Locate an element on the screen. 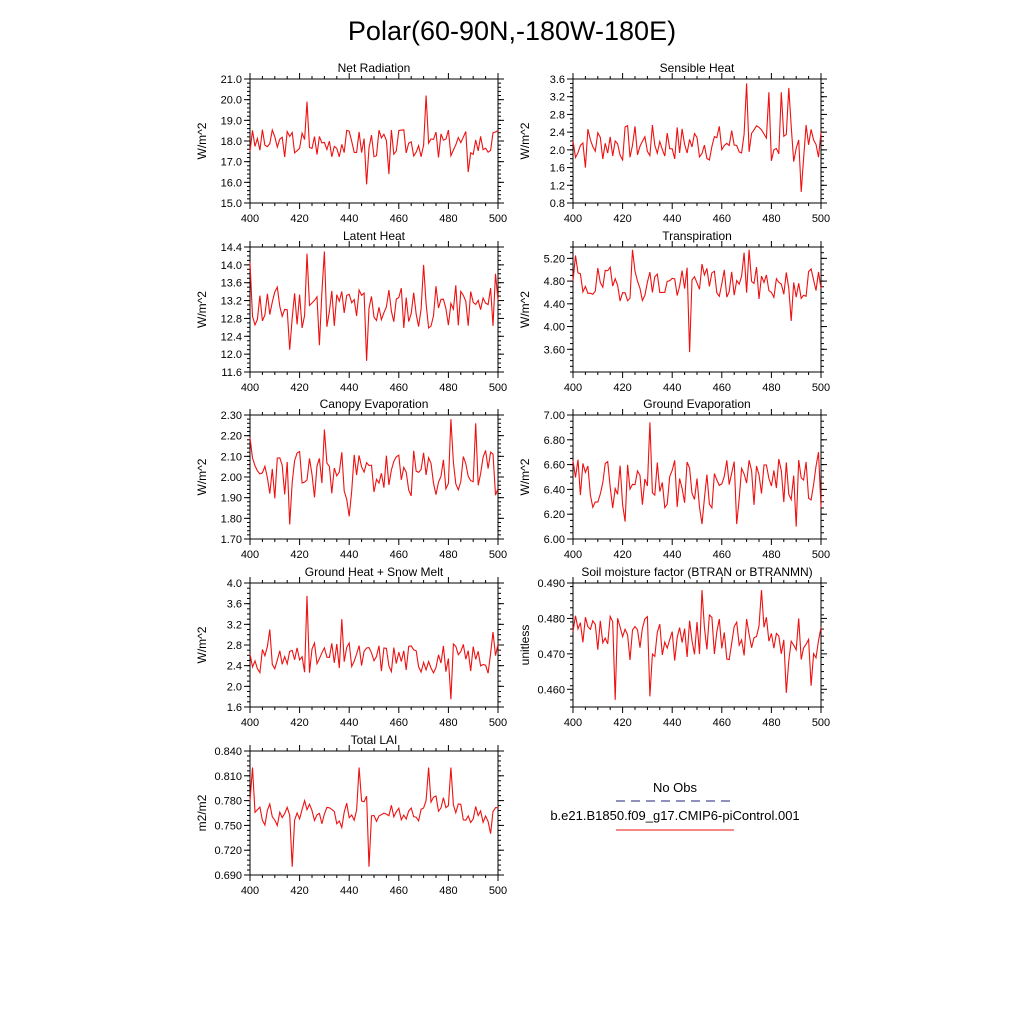 The width and height of the screenshot is (1024, 1024). y-axis-label: m2/m2 is located at coordinates (202, 812).